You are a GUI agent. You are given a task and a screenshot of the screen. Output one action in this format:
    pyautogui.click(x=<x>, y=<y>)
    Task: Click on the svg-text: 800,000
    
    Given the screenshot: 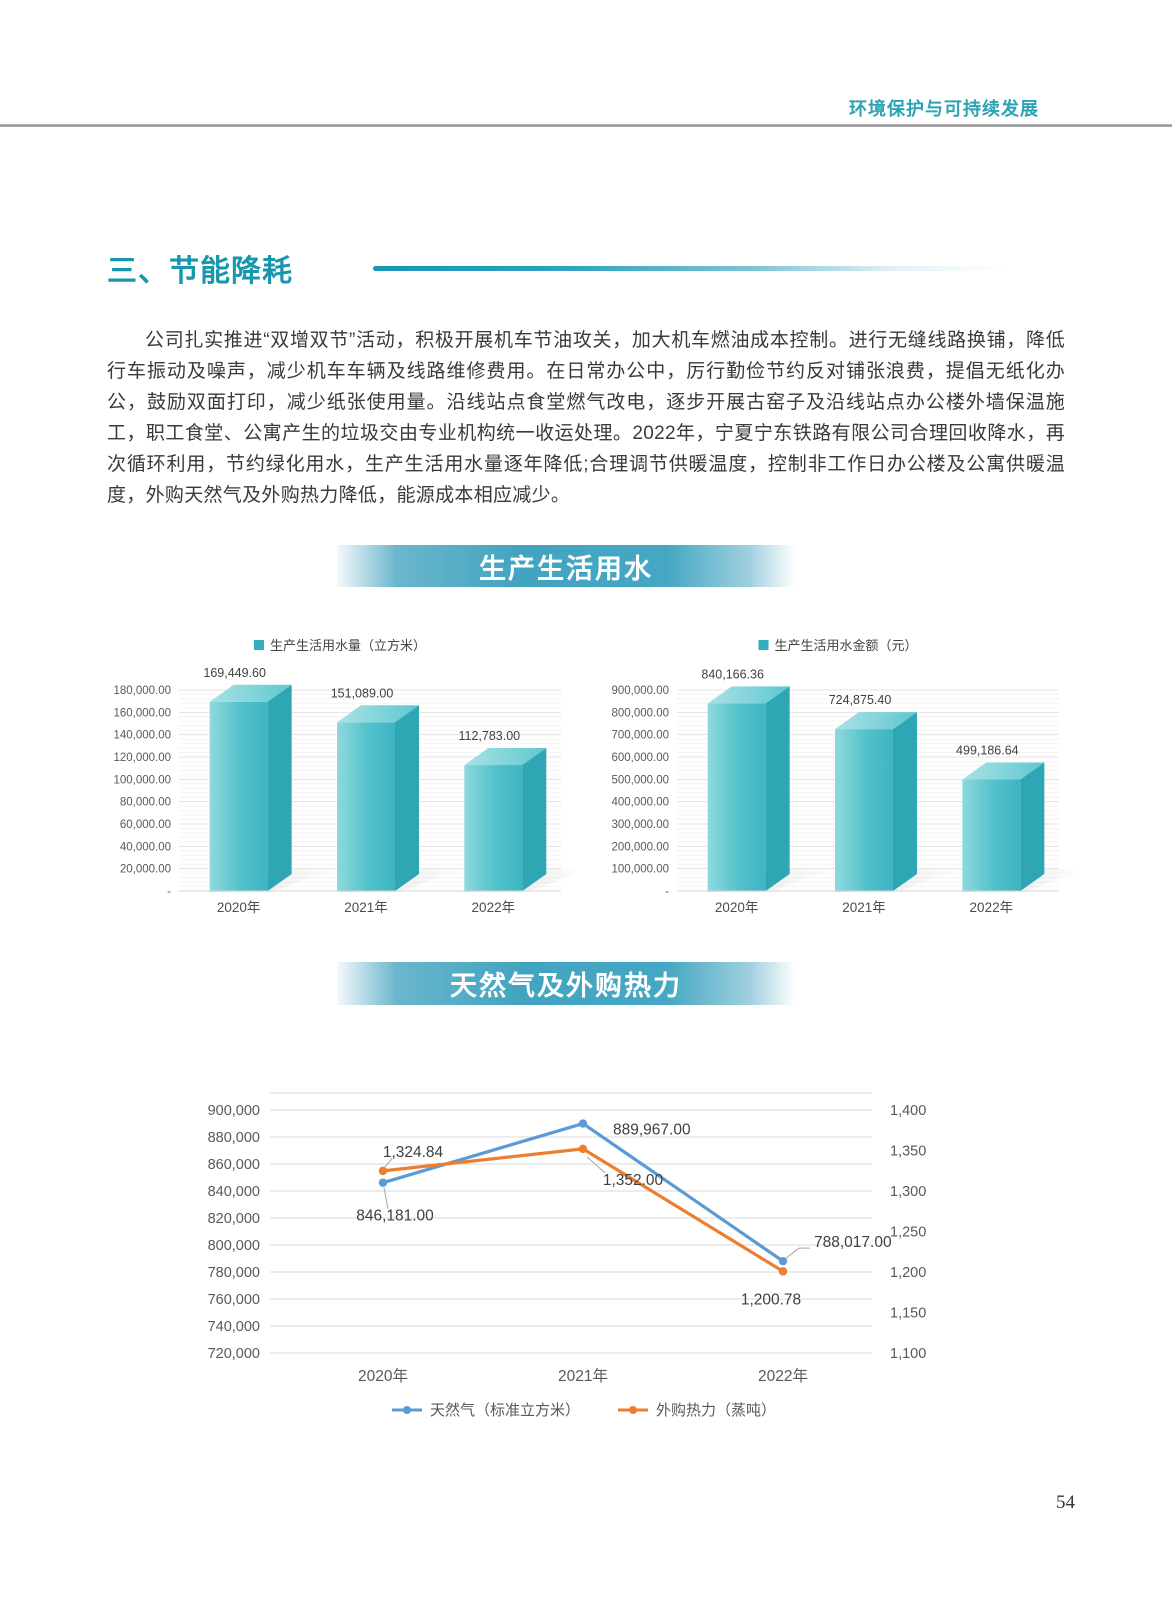 What is the action you would take?
    pyautogui.click(x=234, y=1246)
    